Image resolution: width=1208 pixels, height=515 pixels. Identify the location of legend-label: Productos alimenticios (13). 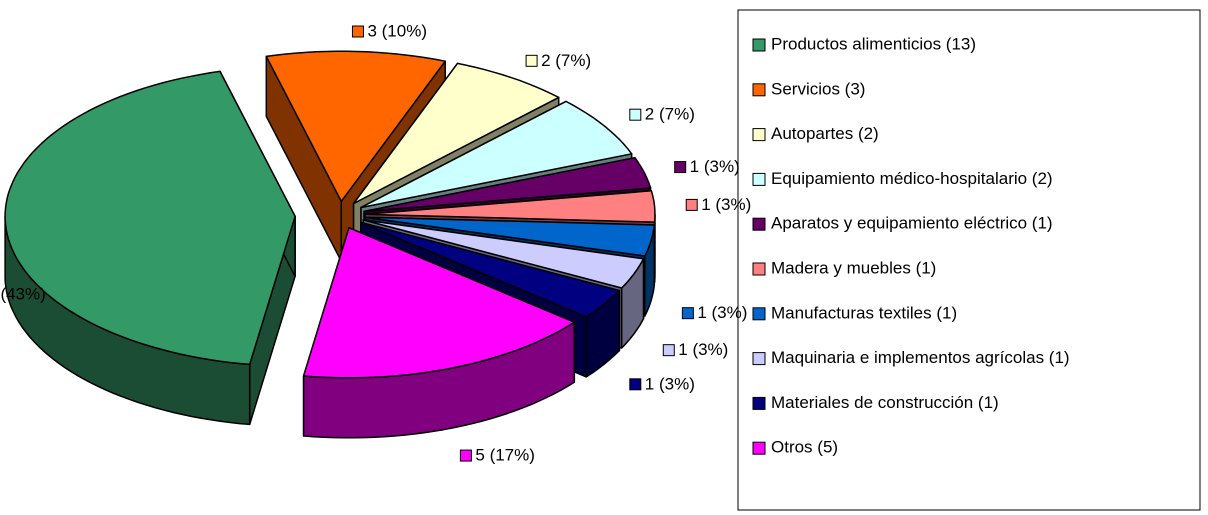
(873, 43).